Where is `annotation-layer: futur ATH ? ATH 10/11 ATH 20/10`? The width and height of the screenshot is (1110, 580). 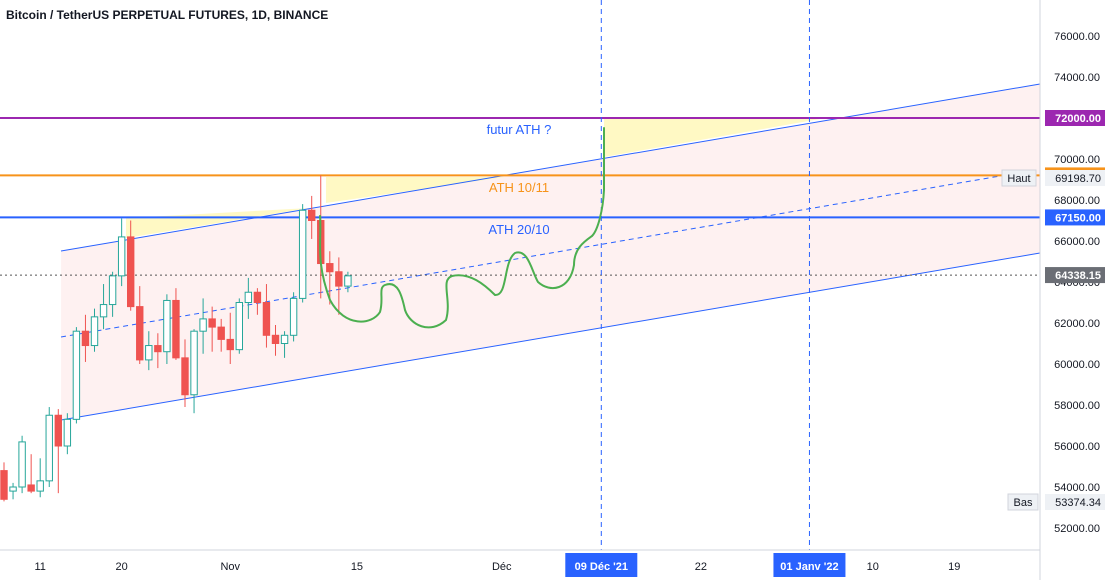 annotation-layer: futur ATH ? ATH 10/11 ATH 20/10 is located at coordinates (519, 179).